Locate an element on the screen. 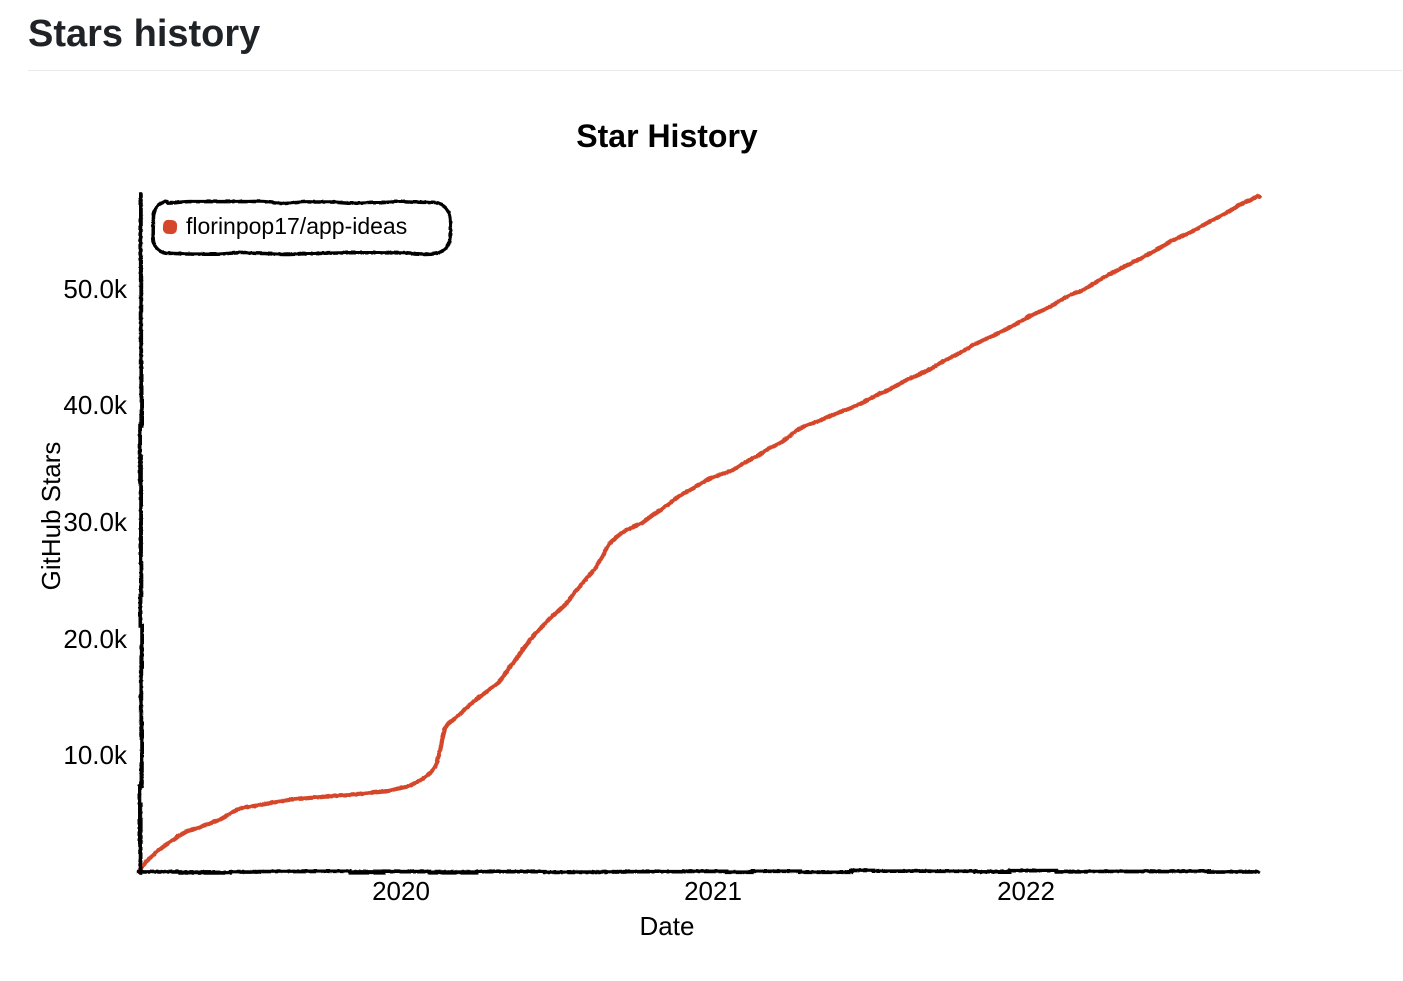 The height and width of the screenshot is (981, 1403). svg-text: GitHub Stars is located at coordinates (51, 516).